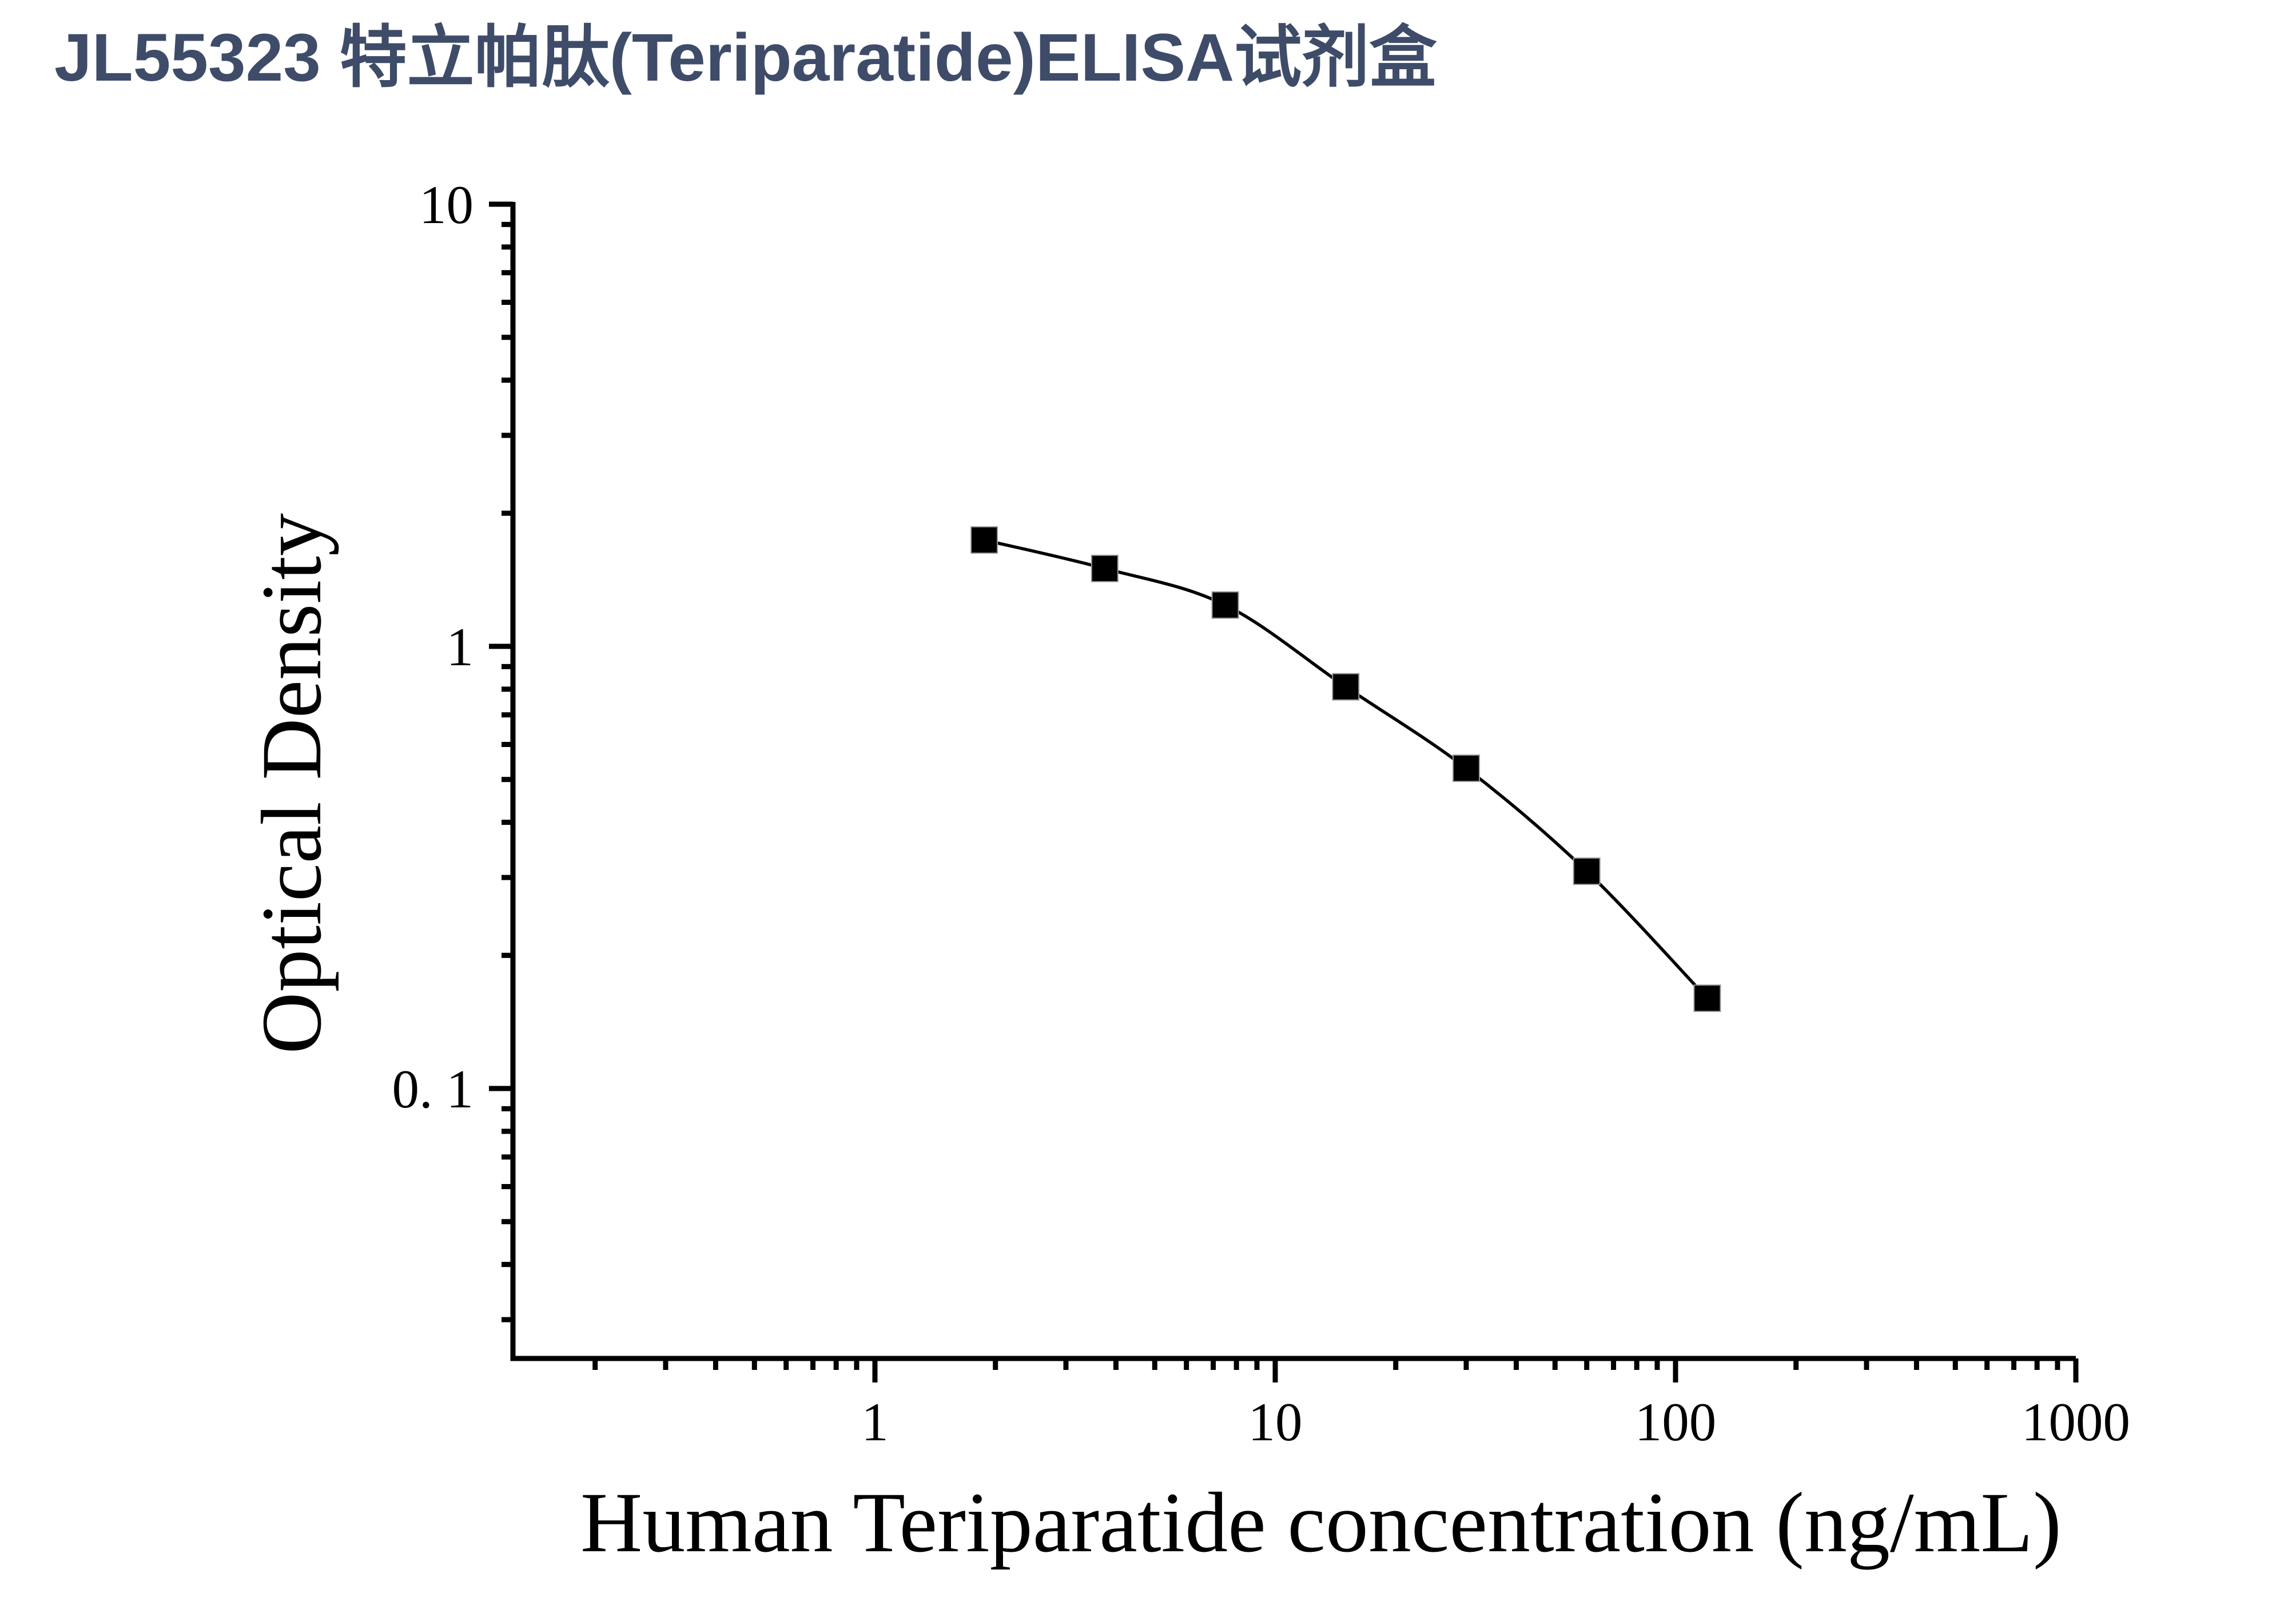 The height and width of the screenshot is (1605, 2296). What do you see at coordinates (746, 58) in the screenshot?
I see `page-title: JL55323 特立帕肽(Teriparatide)ELISA试剂盒` at bounding box center [746, 58].